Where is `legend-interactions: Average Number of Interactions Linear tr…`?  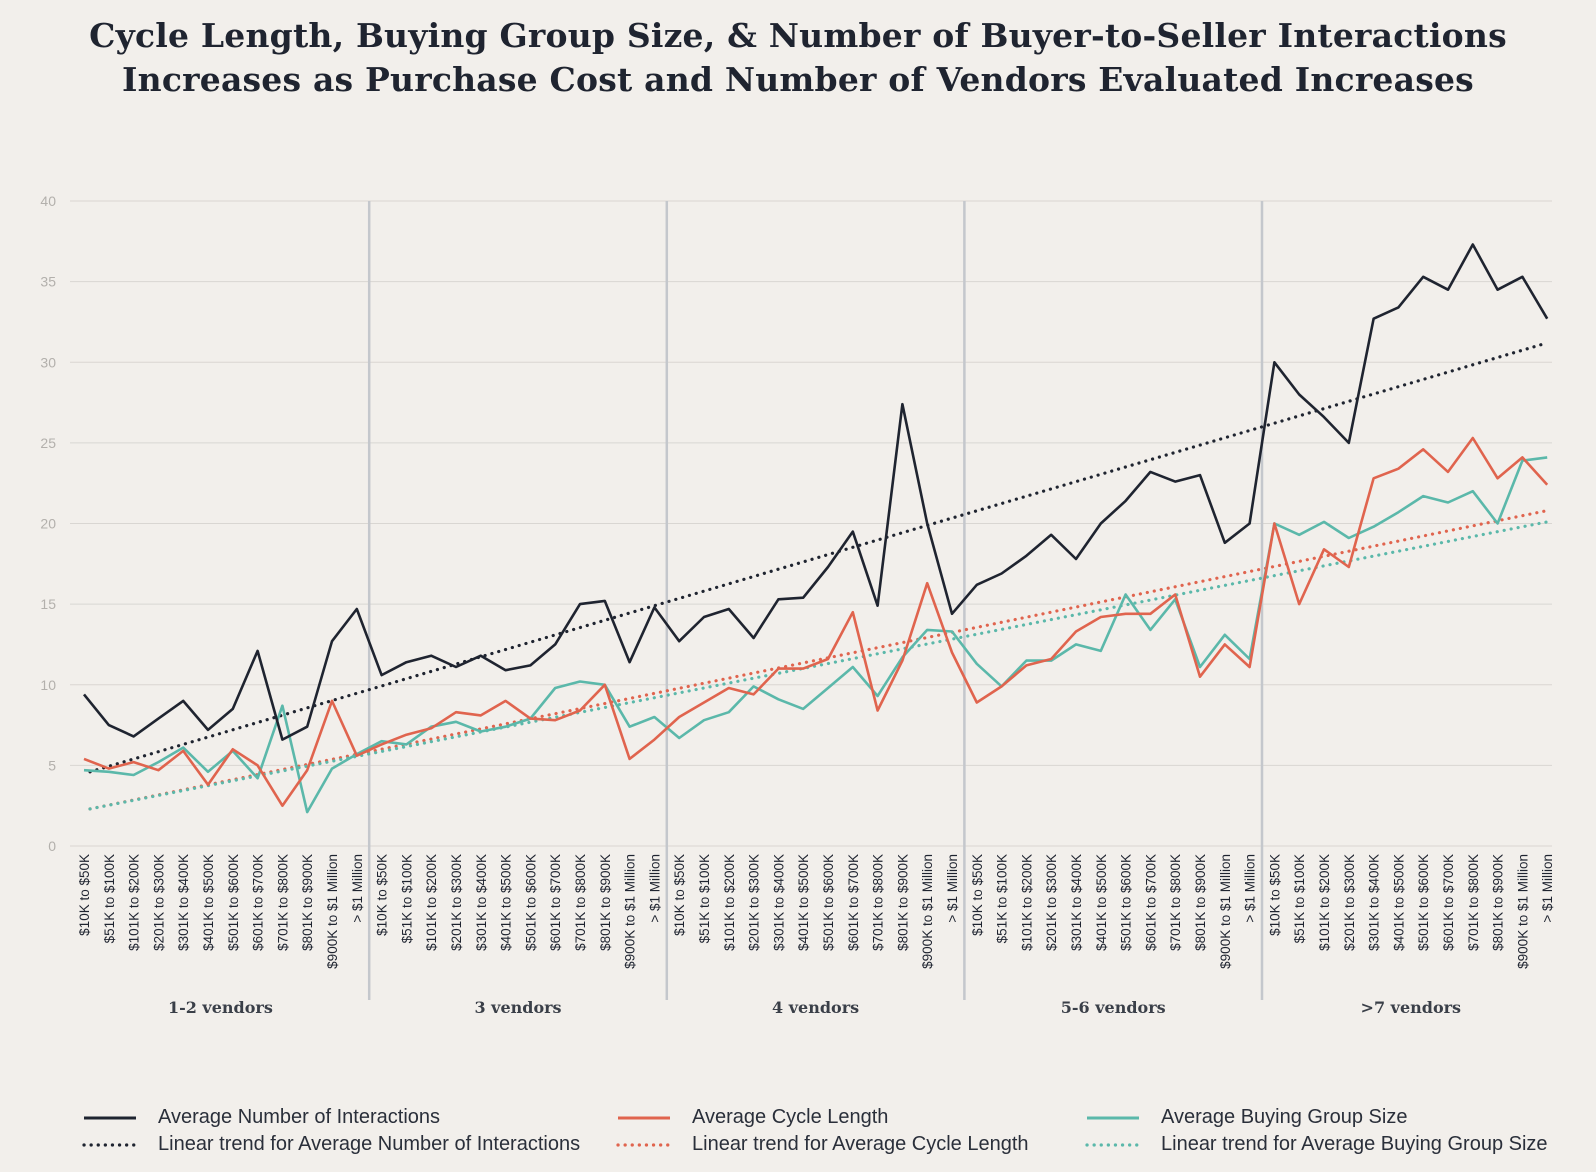
legend-interactions: Average Number of Interactions Linear tr… is located at coordinates (331, 1131).